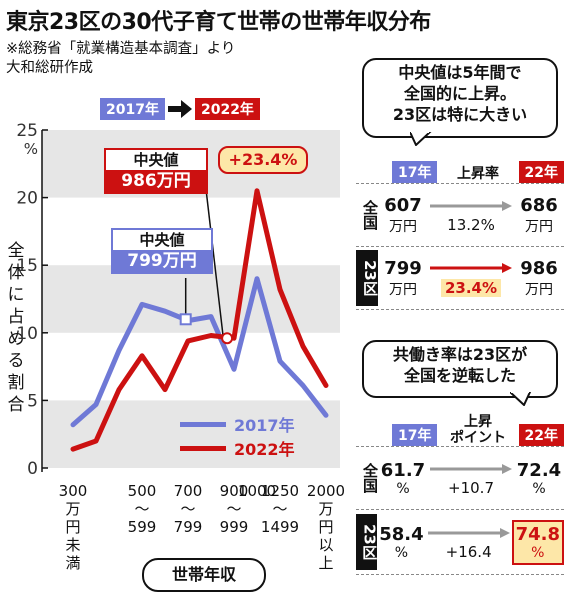 The image size is (570, 595). Describe the element at coordinates (460, 215) in the screenshot. I see `median-row-national: 全国 607 万円 13.2% 686 万円` at that location.